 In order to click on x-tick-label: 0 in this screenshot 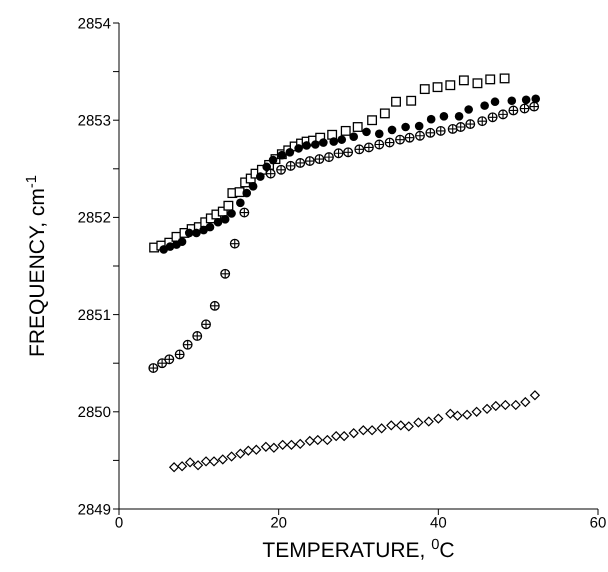, I will do `click(119, 523)`.